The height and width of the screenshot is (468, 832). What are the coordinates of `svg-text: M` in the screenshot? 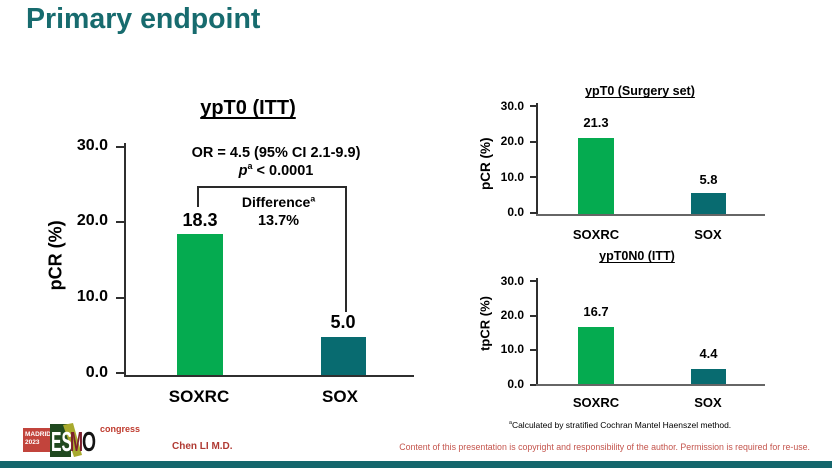 It's located at (76, 441).